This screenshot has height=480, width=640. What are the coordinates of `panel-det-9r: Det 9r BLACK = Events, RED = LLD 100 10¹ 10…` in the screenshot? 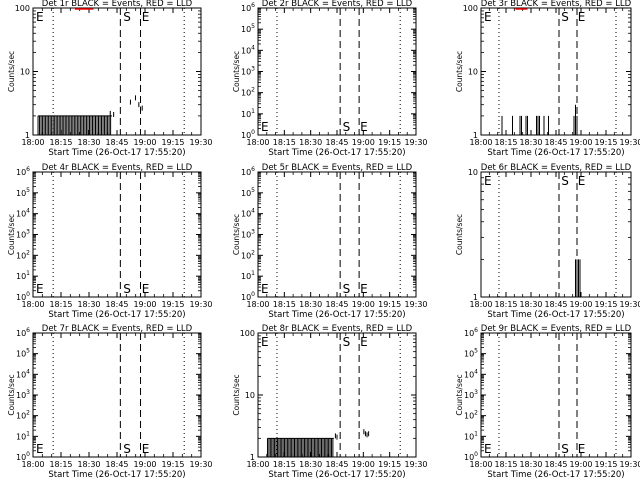 It's located at (547, 402).